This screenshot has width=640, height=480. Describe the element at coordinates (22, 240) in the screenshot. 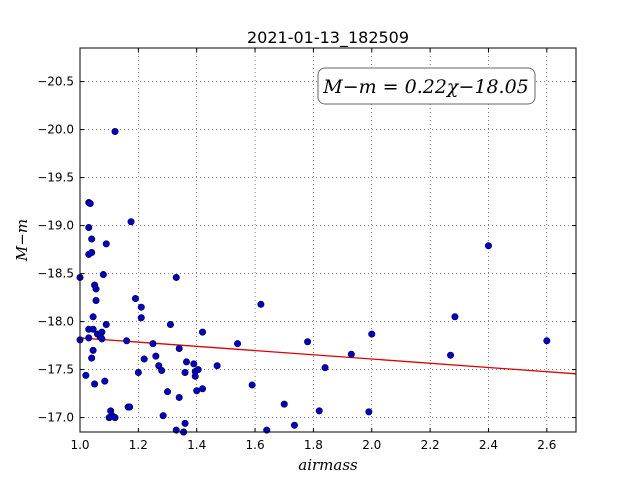

I see `y-axis-label: M−m` at that location.